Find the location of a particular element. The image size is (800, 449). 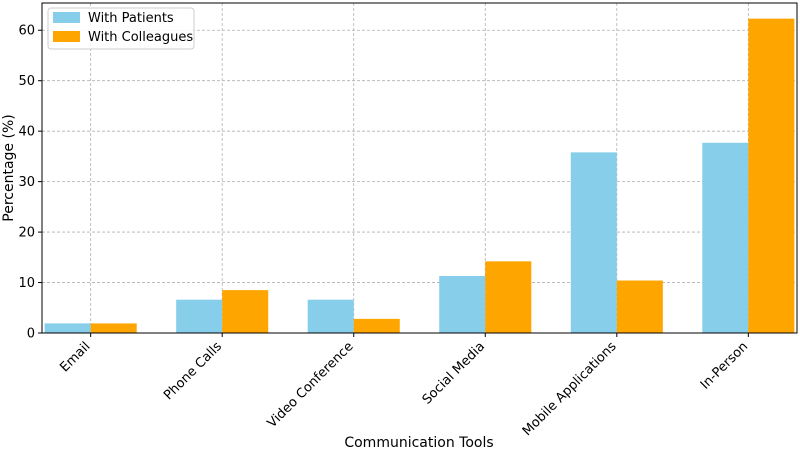

bar-with-patients-in-person is located at coordinates (725, 237).